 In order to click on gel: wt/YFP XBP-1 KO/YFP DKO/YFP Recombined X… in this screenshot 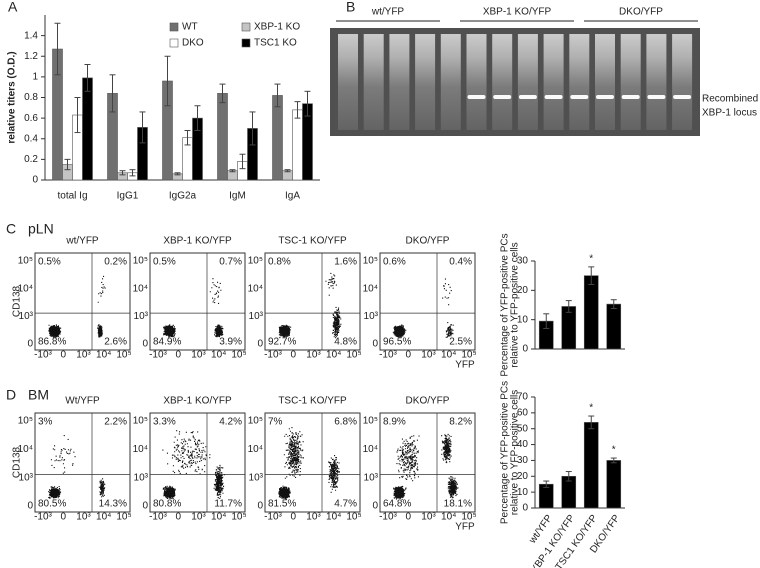, I will do `click(544, 71)`.